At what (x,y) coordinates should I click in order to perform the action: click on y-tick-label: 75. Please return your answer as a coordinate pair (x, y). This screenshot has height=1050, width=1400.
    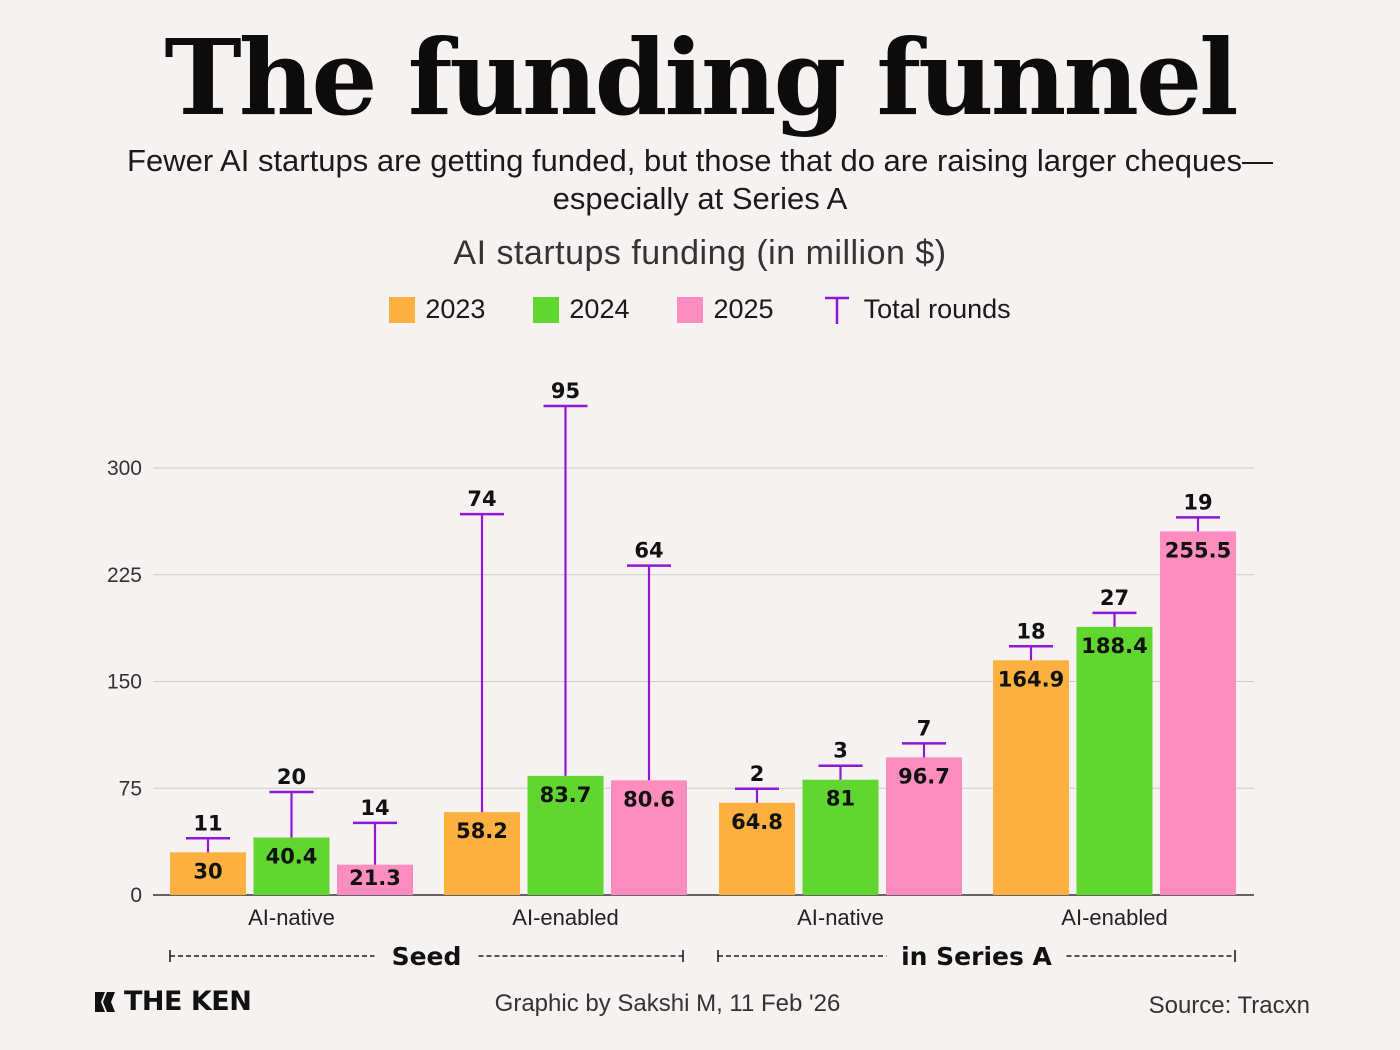
    Looking at the image, I should click on (130, 788).